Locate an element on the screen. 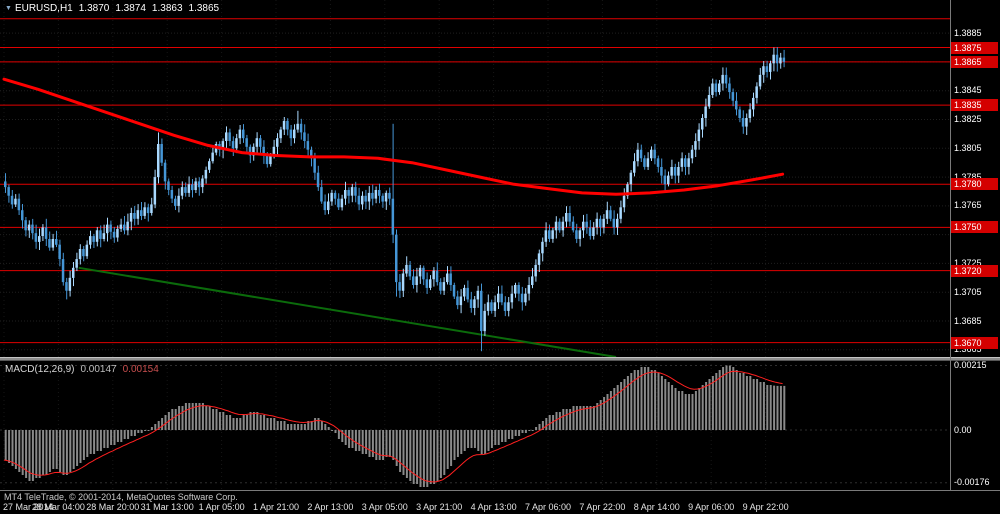 The image size is (1000, 514). price-tick-label: 1.3685 is located at coordinates (968, 320).